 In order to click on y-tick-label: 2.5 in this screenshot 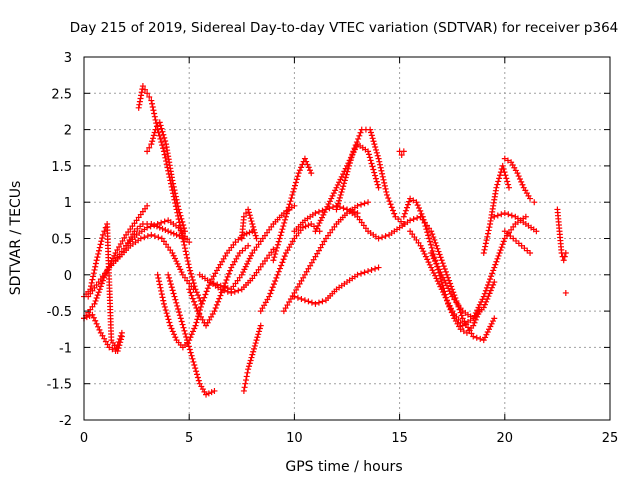, I will do `click(61, 94)`.